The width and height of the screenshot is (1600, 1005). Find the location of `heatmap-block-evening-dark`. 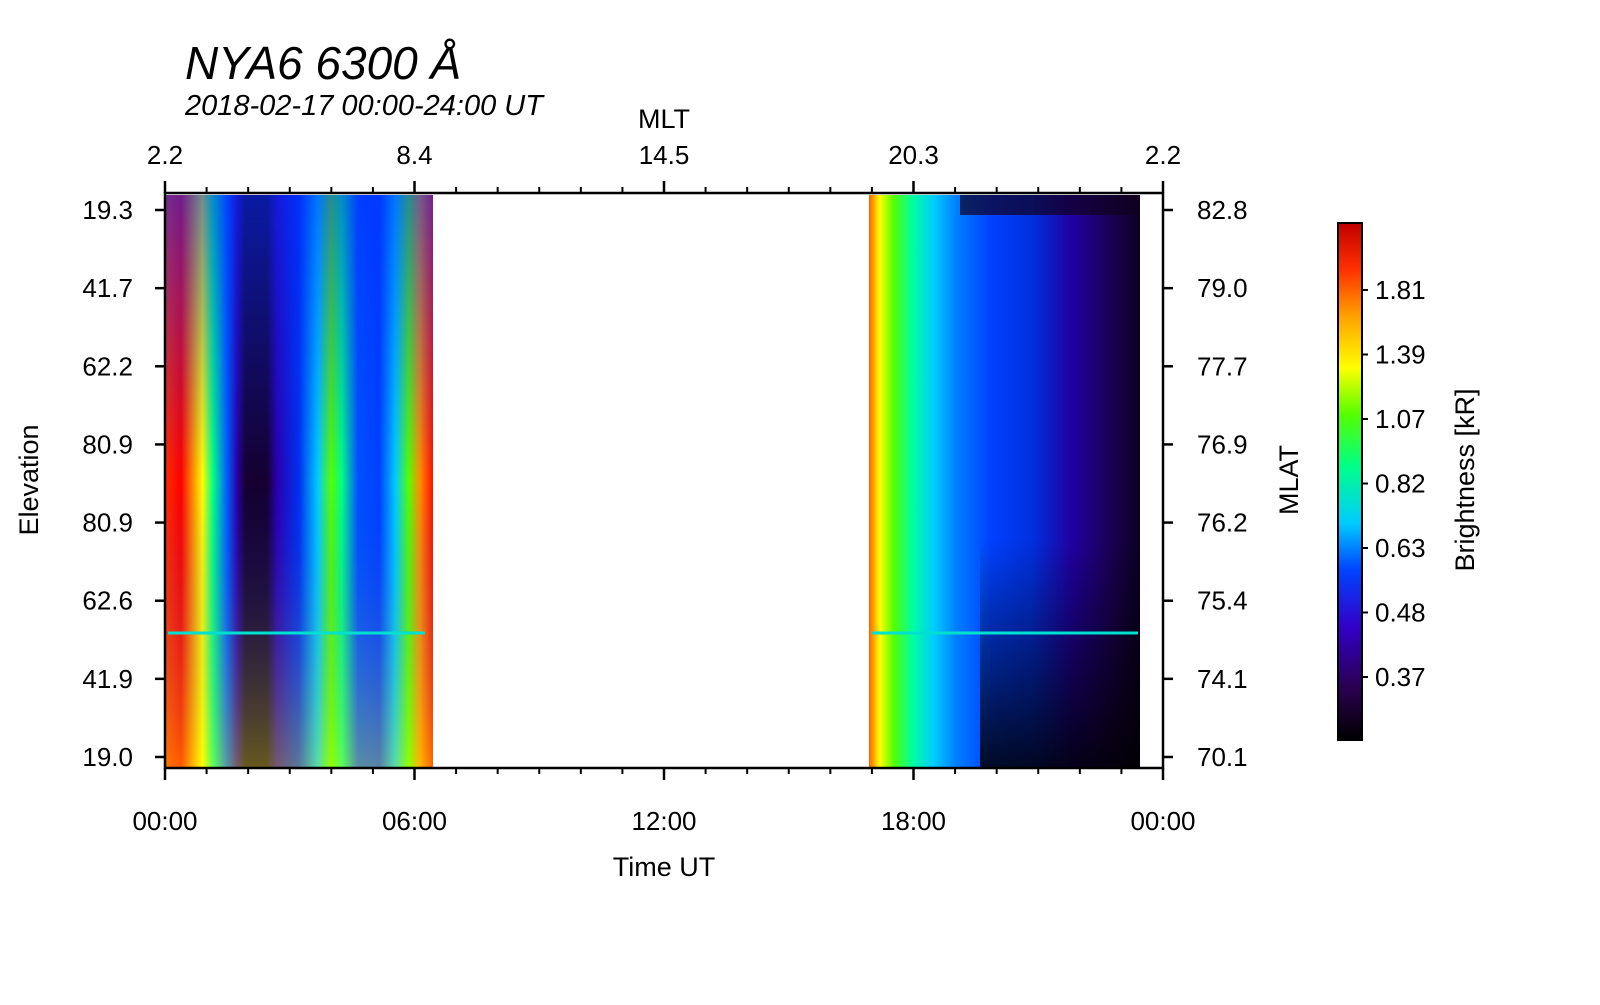

heatmap-block-evening-dark is located at coordinates (1060, 481).